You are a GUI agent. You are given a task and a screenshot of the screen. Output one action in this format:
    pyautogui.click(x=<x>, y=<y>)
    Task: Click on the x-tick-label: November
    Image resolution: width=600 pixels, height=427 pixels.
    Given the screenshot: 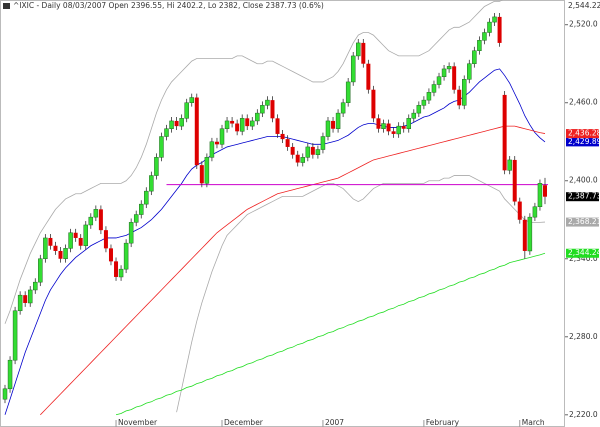 What is the action you would take?
    pyautogui.click(x=138, y=422)
    